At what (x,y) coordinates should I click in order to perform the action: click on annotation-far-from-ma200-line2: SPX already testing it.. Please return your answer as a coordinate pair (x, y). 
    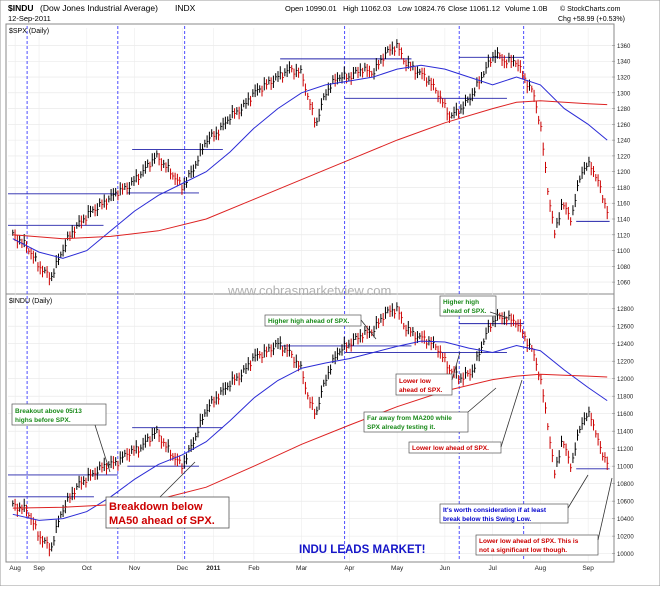
    Looking at the image, I should click on (401, 427).